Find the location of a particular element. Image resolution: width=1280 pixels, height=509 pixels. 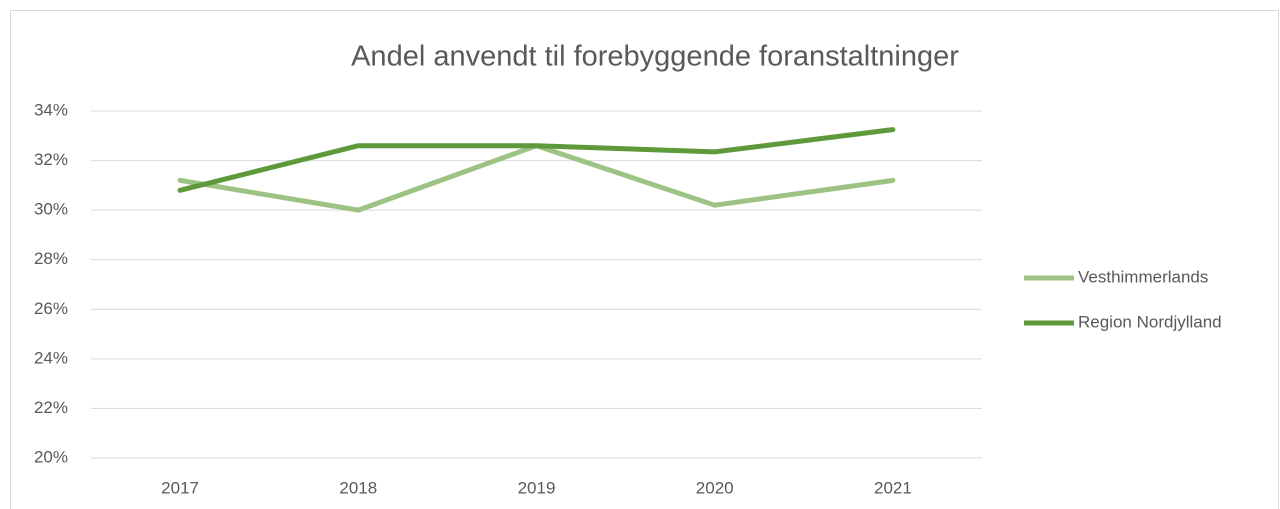

y-tick-label: 22% is located at coordinates (51, 407).